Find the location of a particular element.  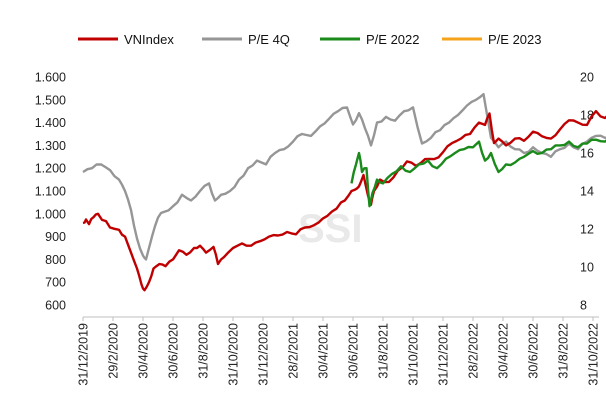

left-tick-label: 600 is located at coordinates (55, 306).